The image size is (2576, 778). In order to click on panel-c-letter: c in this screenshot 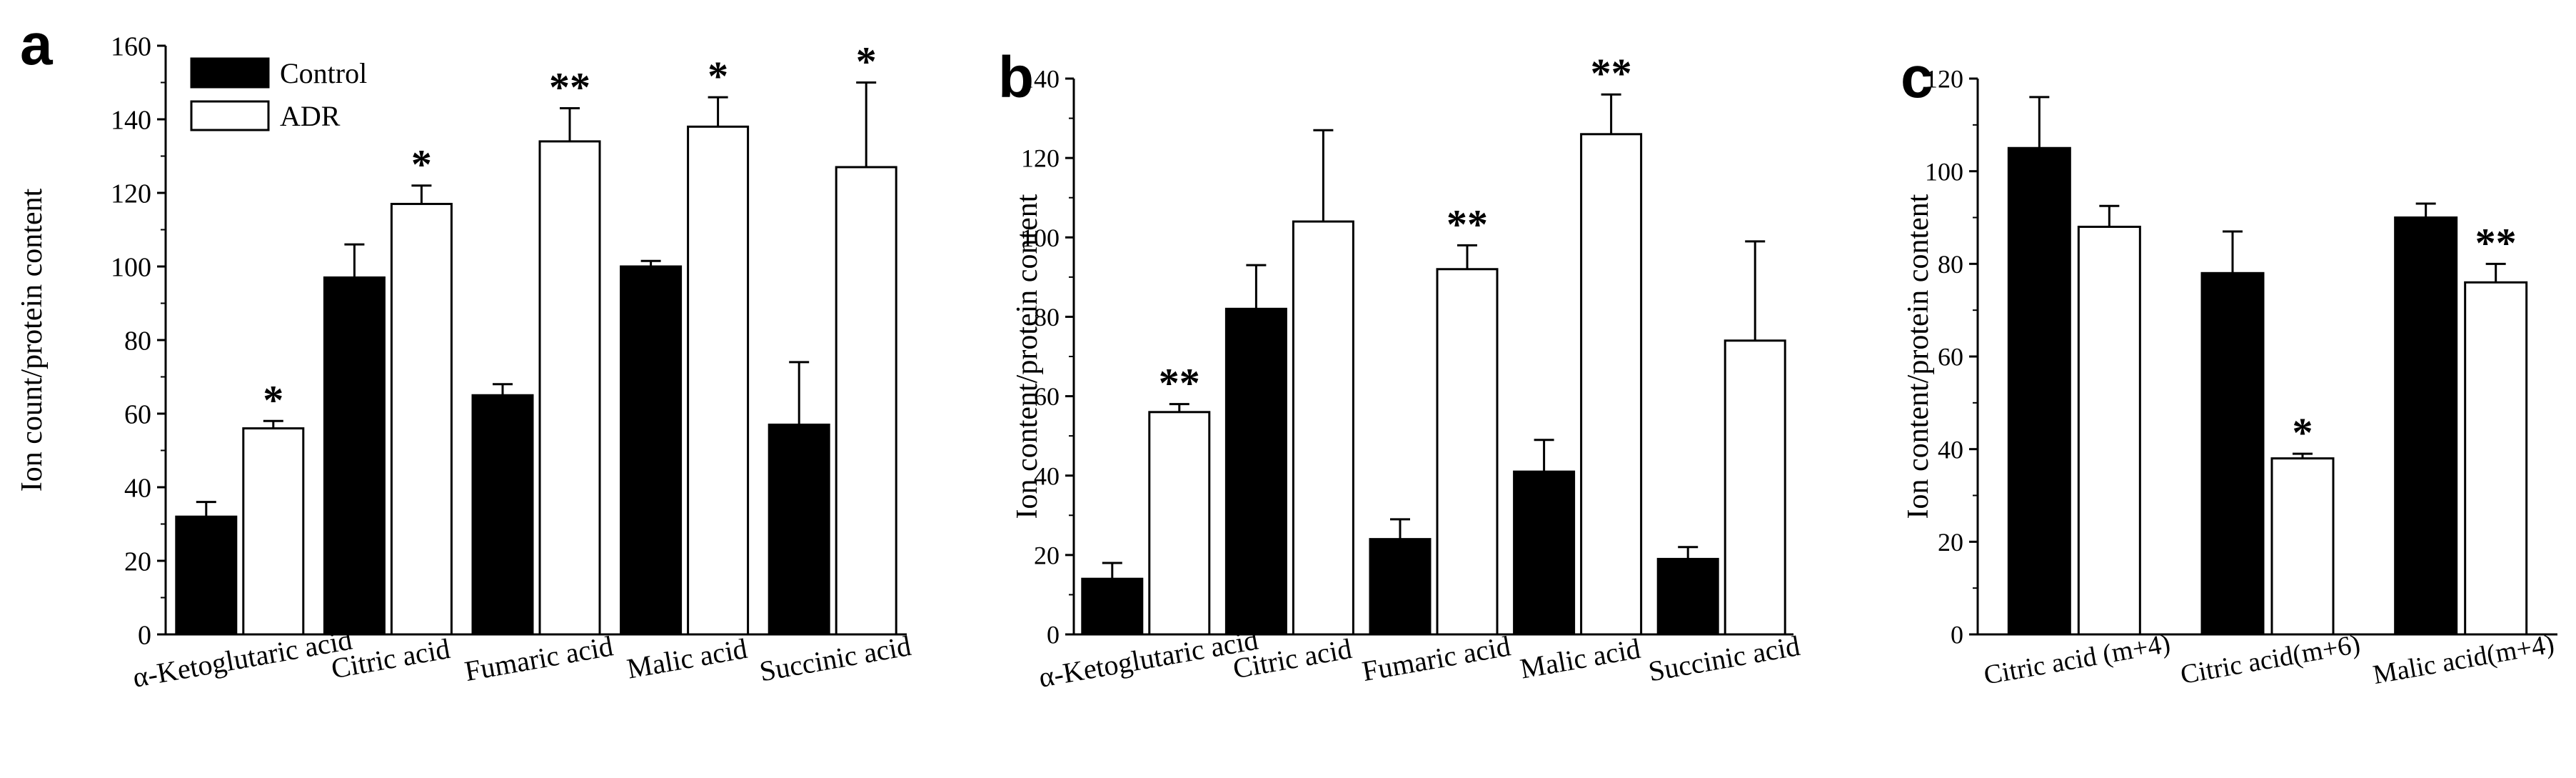, I will do `click(1917, 78)`.